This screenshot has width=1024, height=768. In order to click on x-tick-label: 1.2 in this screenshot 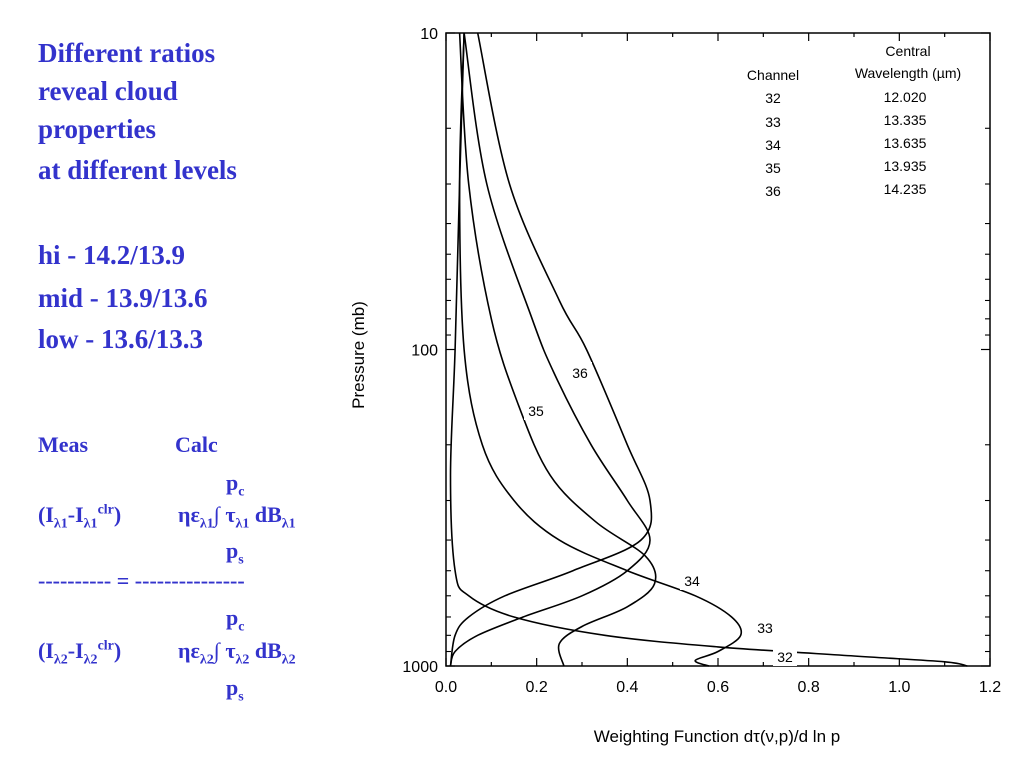, I will do `click(990, 687)`.